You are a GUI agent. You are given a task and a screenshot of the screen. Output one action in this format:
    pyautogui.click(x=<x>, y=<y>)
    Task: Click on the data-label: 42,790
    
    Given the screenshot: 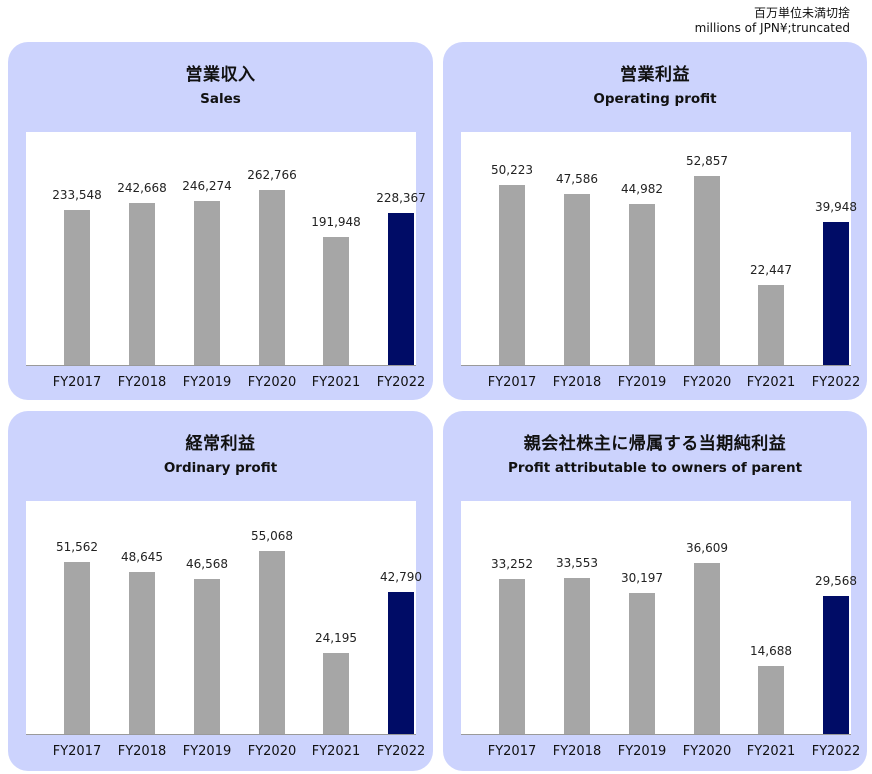 What is the action you would take?
    pyautogui.click(x=401, y=577)
    